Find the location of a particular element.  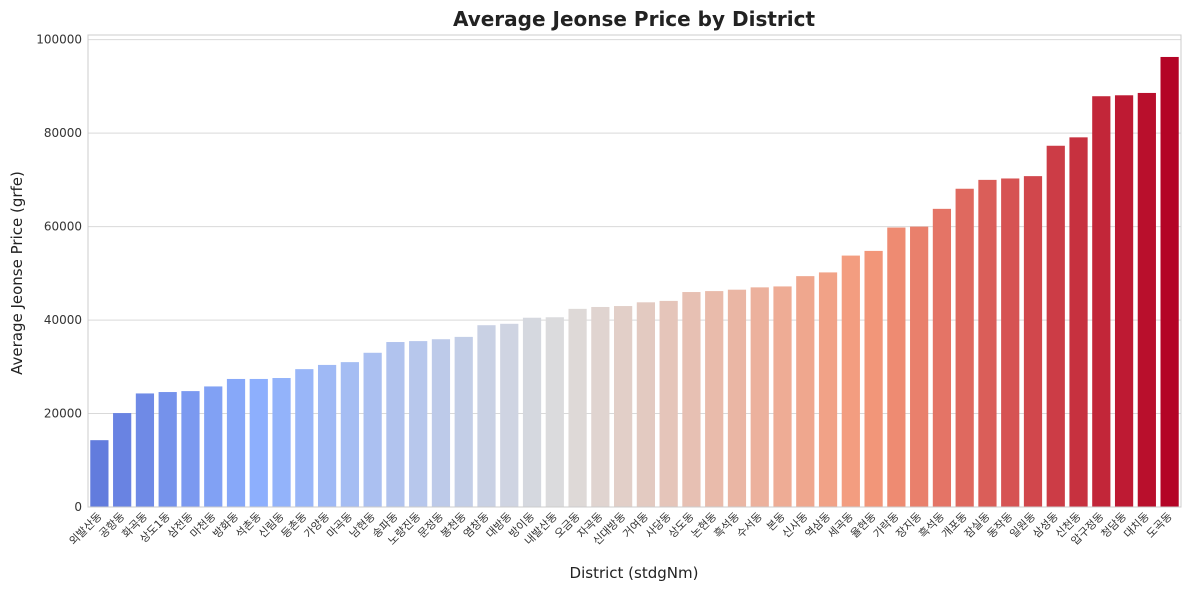

x-axis-label: District (stdgNm) is located at coordinates (634, 573).